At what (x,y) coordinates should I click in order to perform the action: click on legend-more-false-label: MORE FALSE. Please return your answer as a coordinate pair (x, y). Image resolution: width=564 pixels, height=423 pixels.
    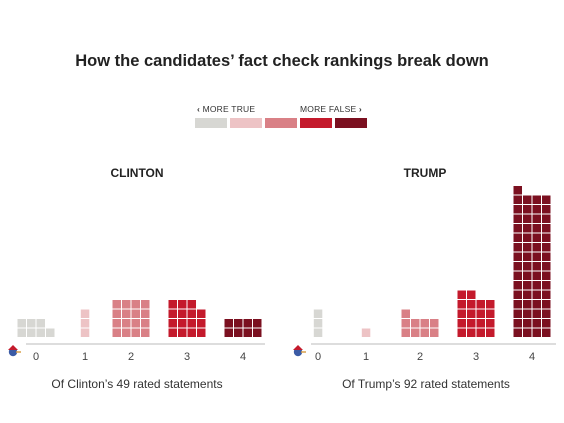
    Looking at the image, I should click on (328, 109).